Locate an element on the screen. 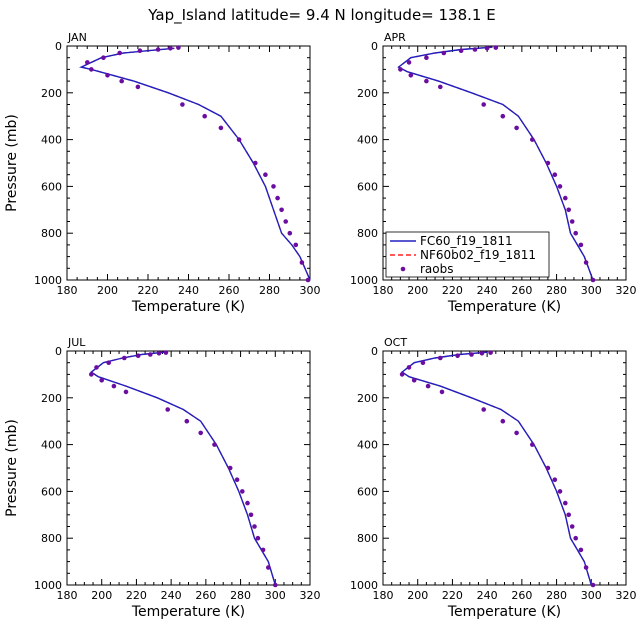  y-tick-label: 600 is located at coordinates (51, 186).